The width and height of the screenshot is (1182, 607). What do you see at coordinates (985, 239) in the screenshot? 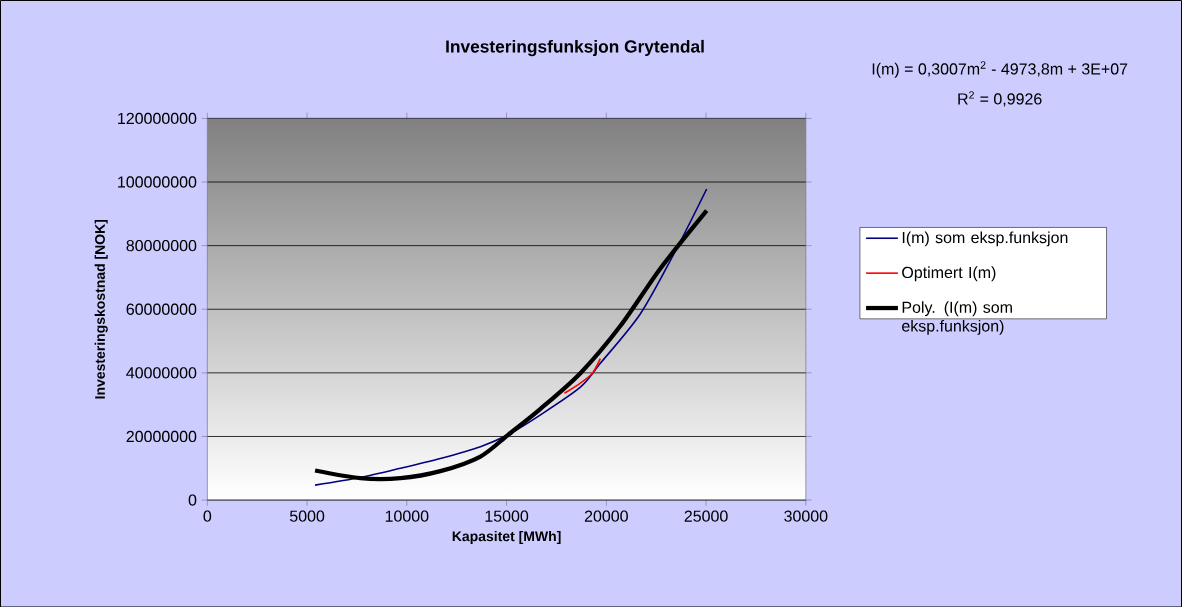
I see `legend-label: I(m) som eksp.funksjon` at bounding box center [985, 239].